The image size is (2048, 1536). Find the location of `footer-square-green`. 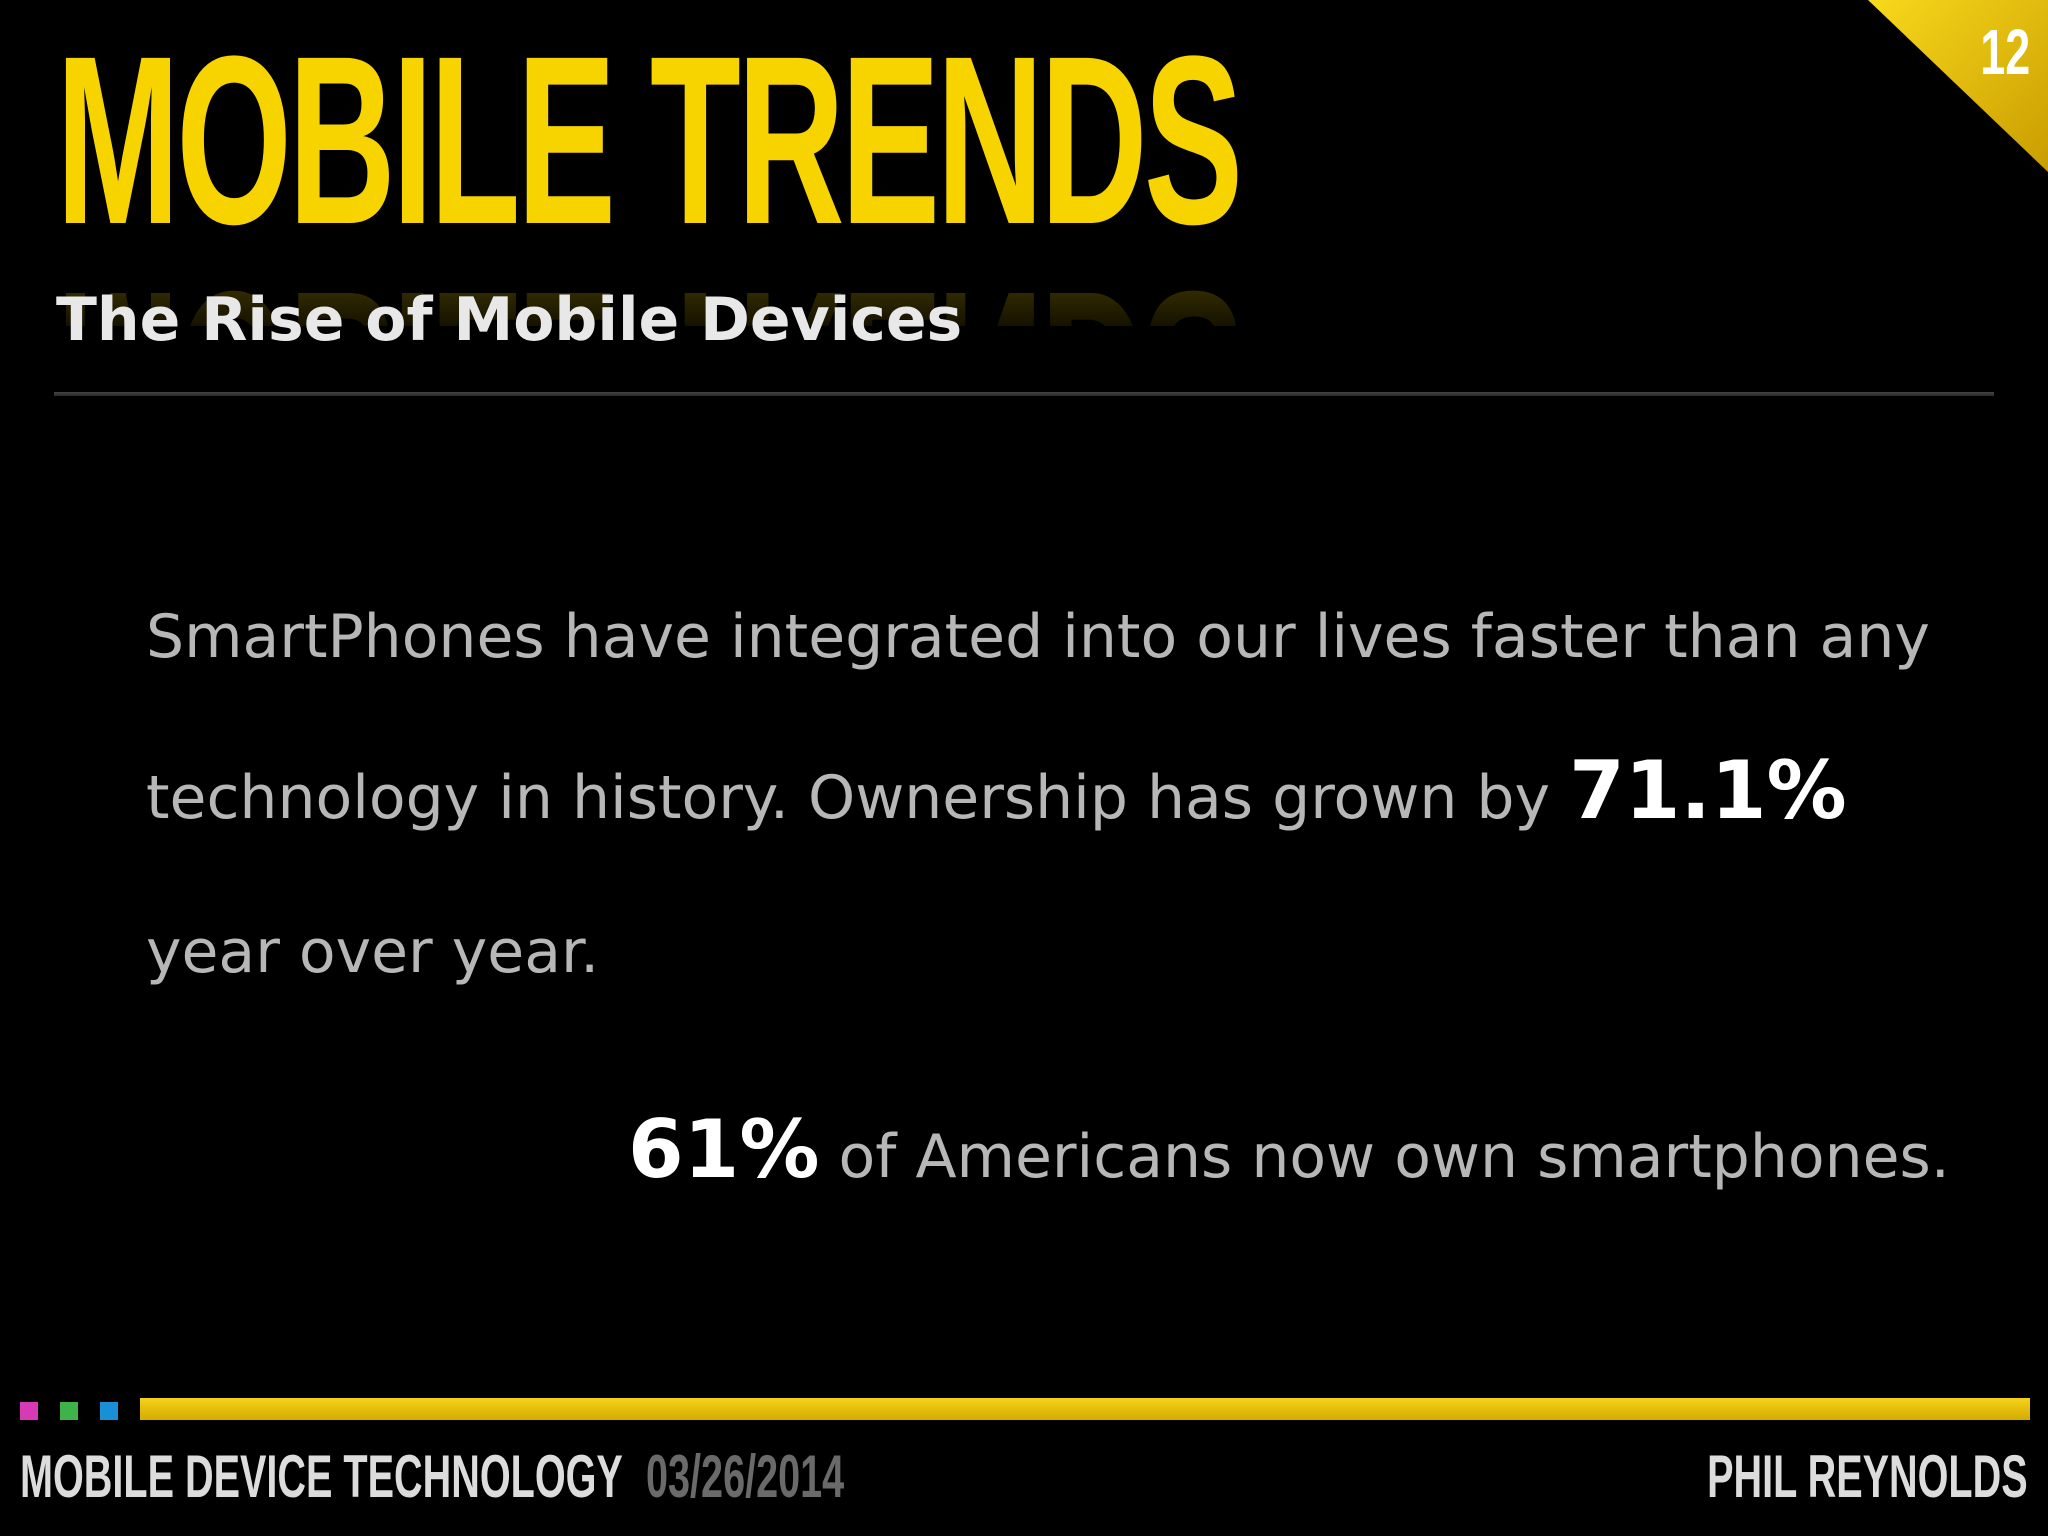

footer-square-green is located at coordinates (69, 1411).